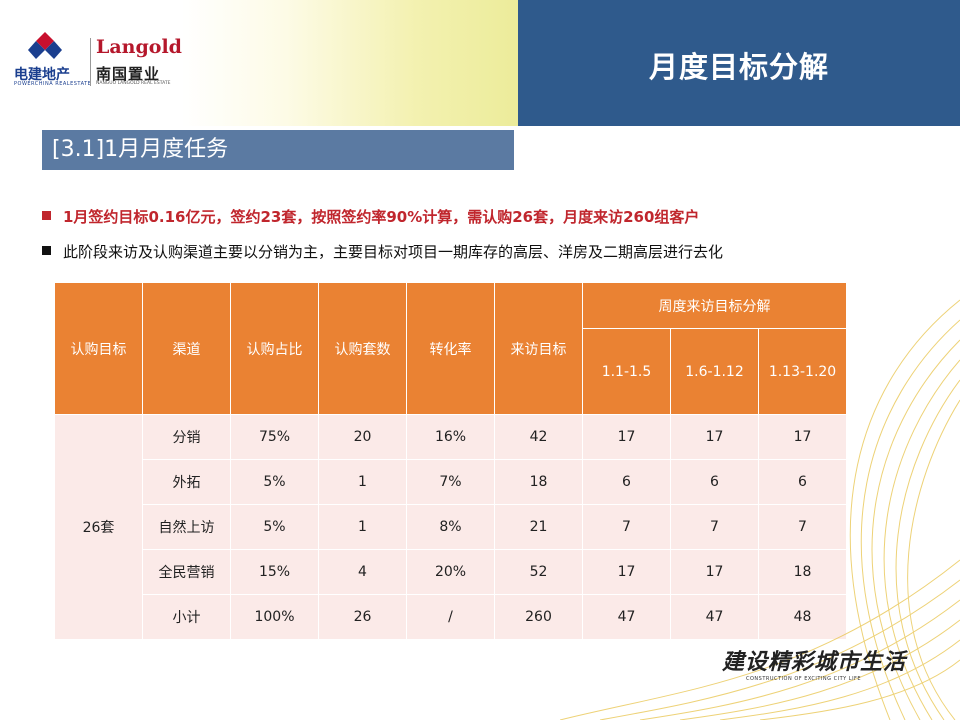 Image resolution: width=960 pixels, height=720 pixels. Describe the element at coordinates (186, 348) in the screenshot. I see `col-header: 渠道` at that location.